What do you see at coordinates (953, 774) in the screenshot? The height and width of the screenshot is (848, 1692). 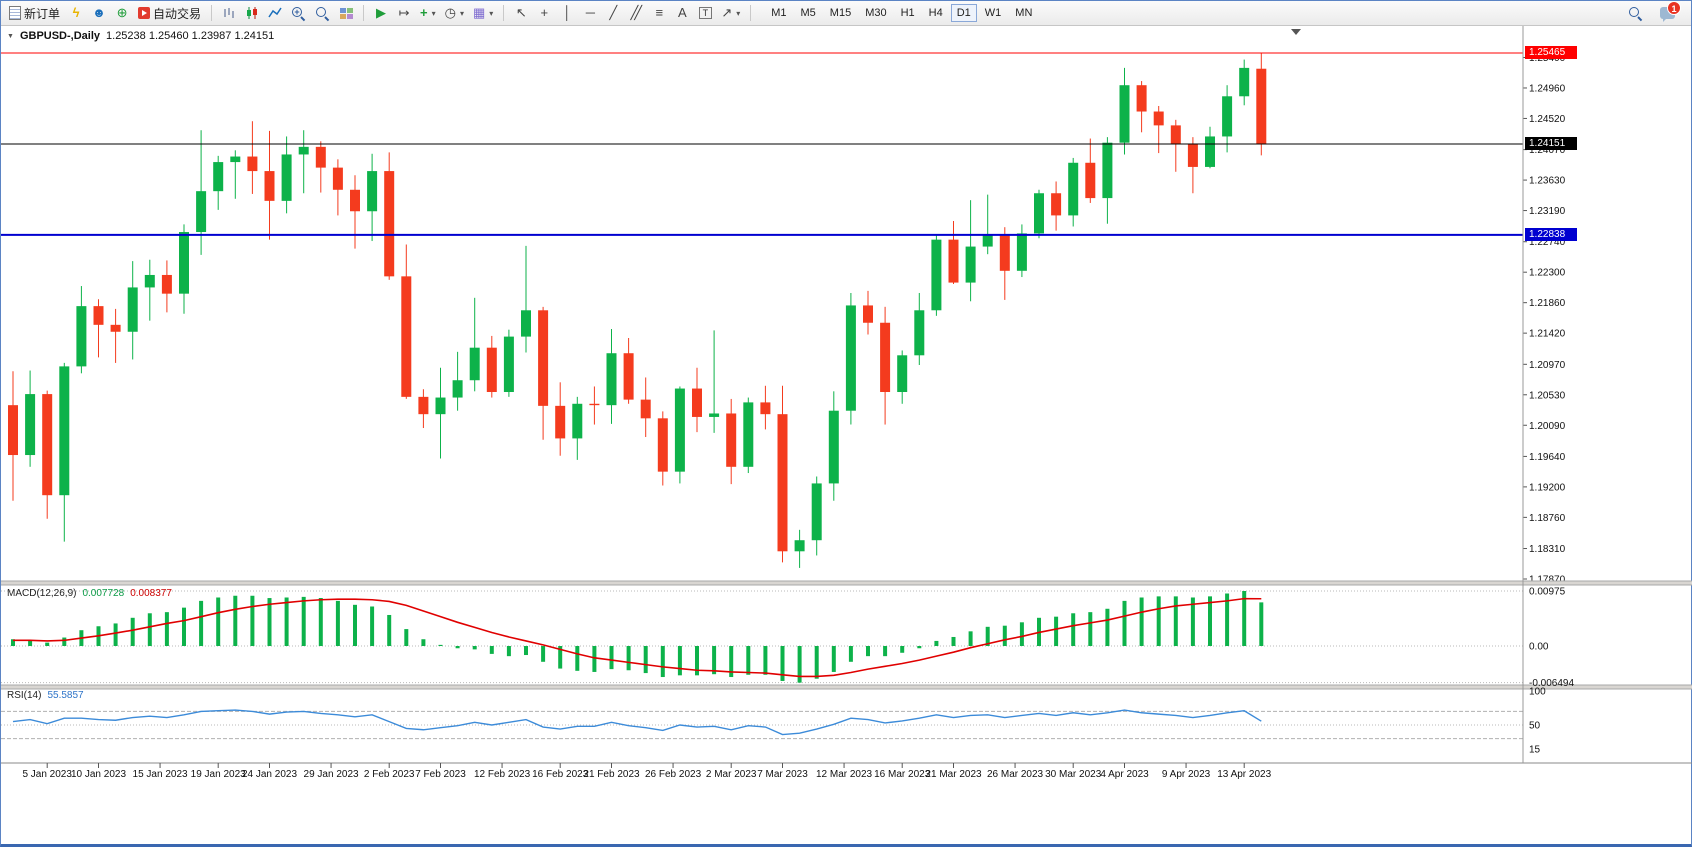 I see `svg-text: 21 Mar 2023` at bounding box center [953, 774].